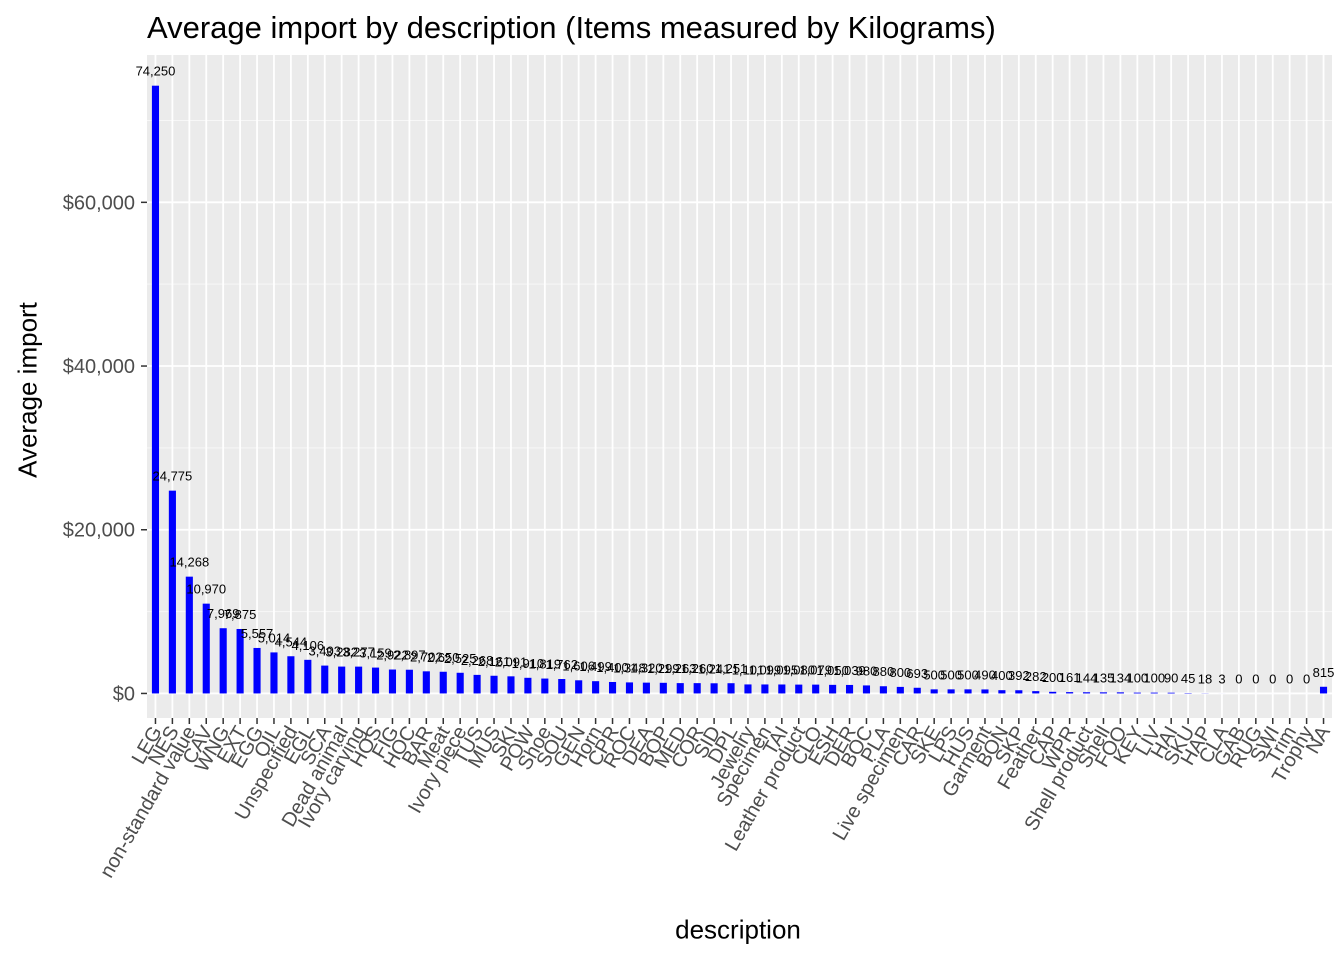 The image size is (1344, 960). What do you see at coordinates (291, 641) in the screenshot?
I see `data-label: 4,544` at bounding box center [291, 641].